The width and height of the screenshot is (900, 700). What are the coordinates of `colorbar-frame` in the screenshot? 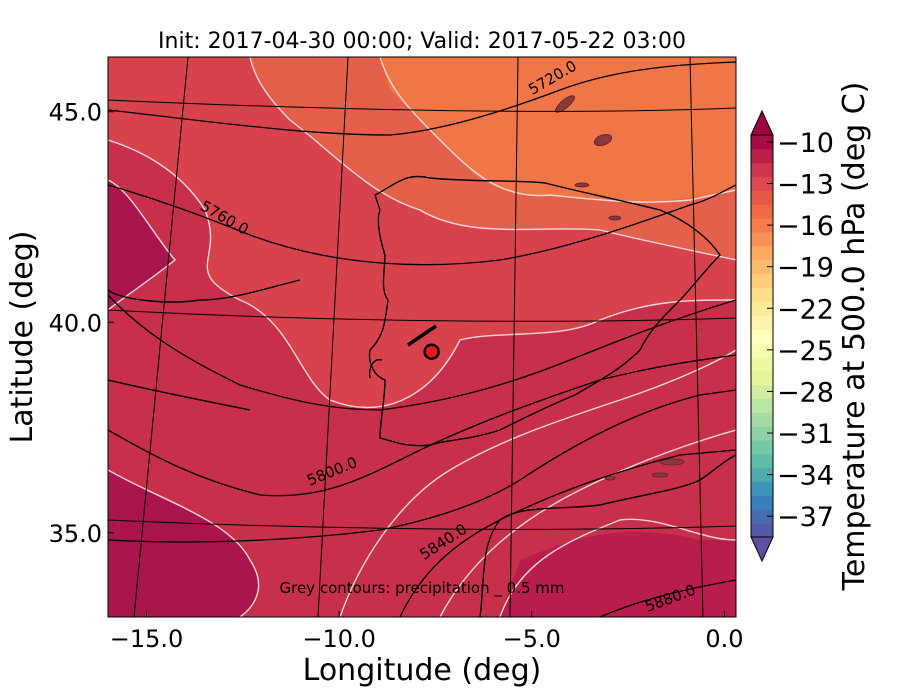 It's located at (762, 336).